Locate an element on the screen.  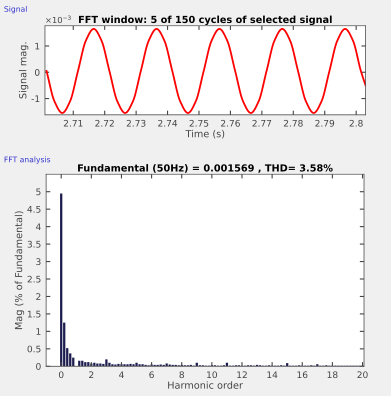
y-axis-title: Signal mag. is located at coordinates (23, 70).